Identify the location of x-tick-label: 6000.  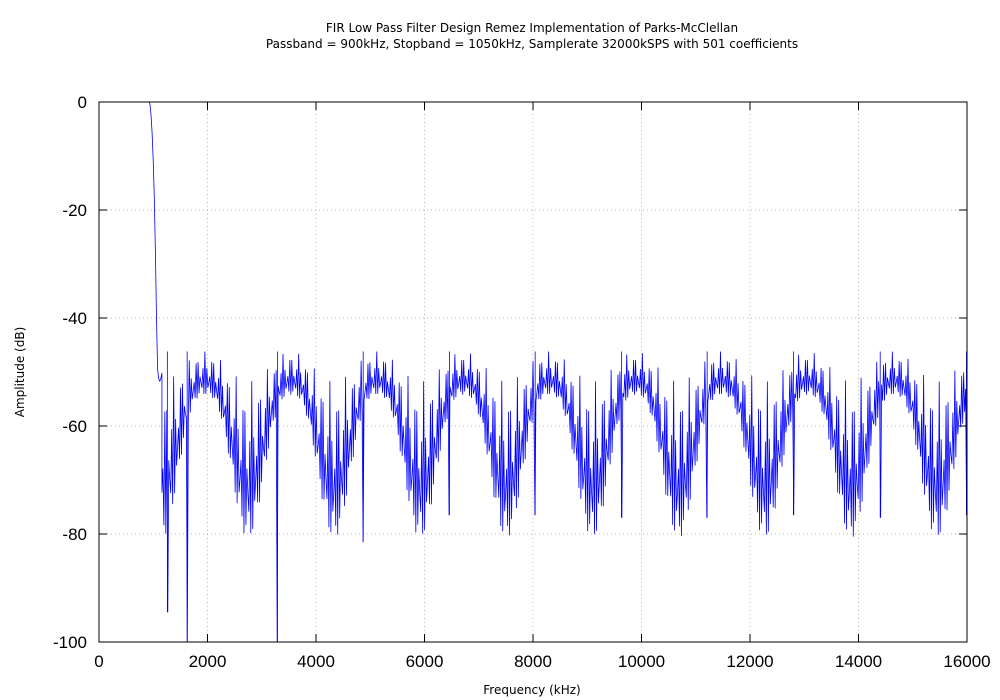
(425, 661).